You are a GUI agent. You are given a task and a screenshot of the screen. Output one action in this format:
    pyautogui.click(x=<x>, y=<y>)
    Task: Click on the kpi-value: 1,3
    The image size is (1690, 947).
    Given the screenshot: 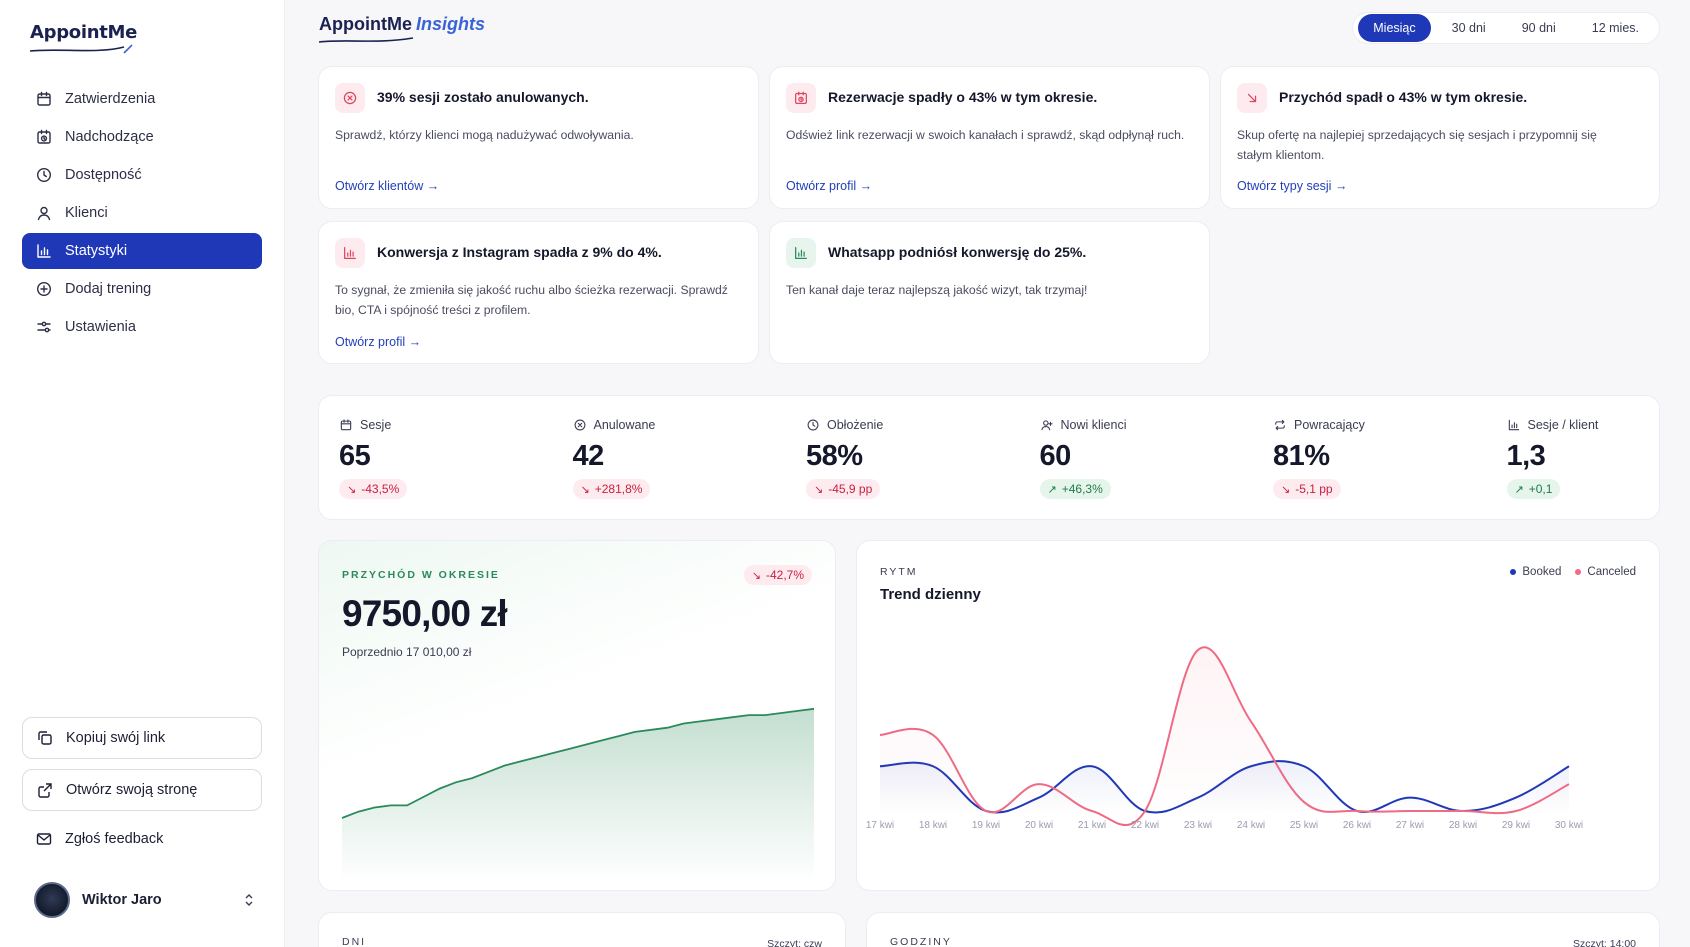 What is the action you would take?
    pyautogui.click(x=1526, y=456)
    